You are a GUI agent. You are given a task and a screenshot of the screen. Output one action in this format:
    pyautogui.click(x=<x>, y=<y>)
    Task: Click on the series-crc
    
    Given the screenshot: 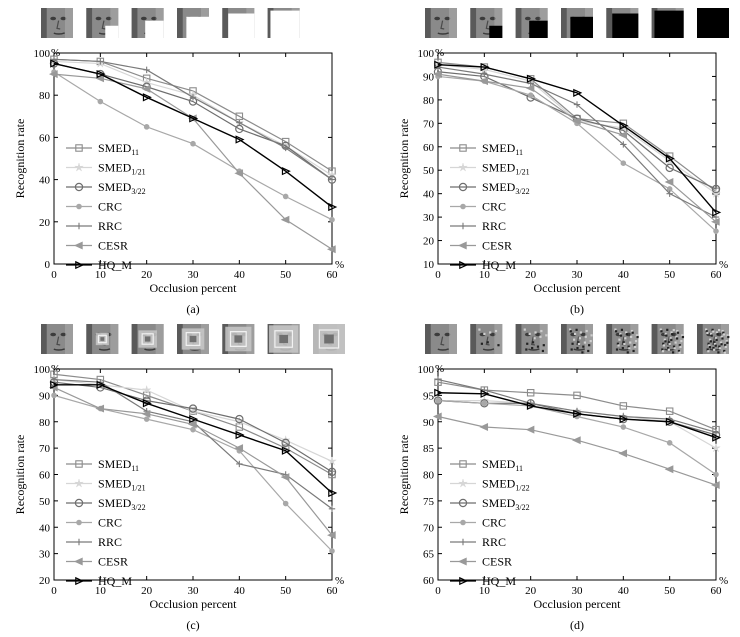 What is the action you would take?
    pyautogui.click(x=193, y=146)
    